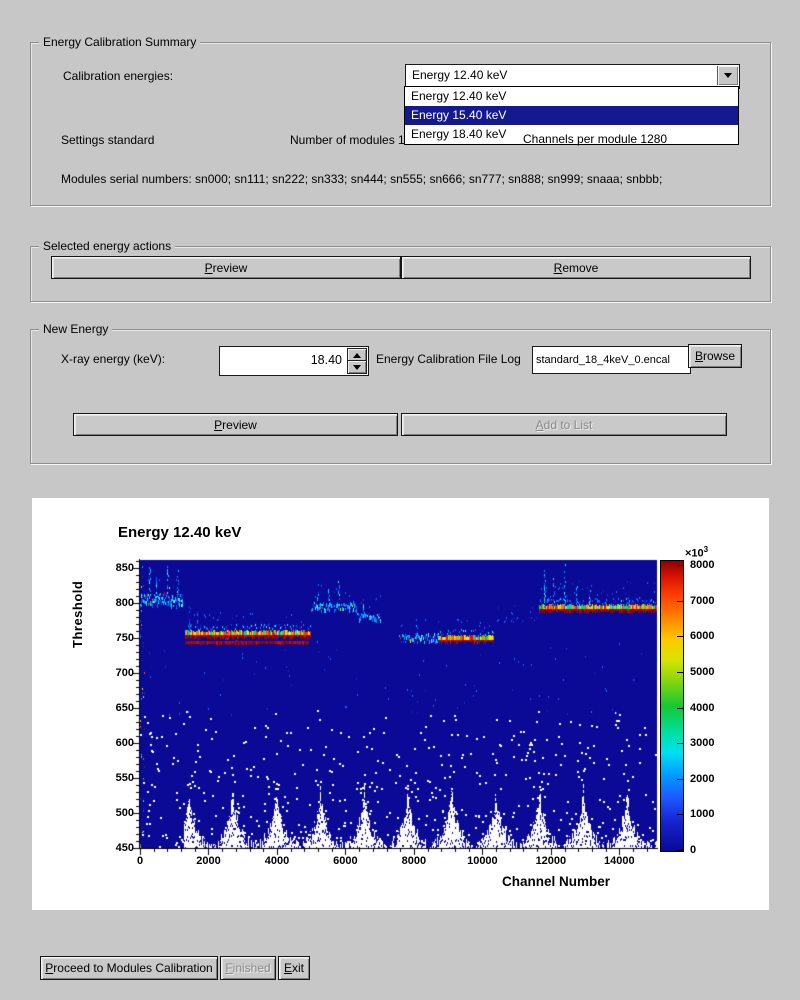 Image resolution: width=800 pixels, height=1000 pixels. What do you see at coordinates (180, 532) in the screenshot?
I see `plot-title: Energy 12.40 keV` at bounding box center [180, 532].